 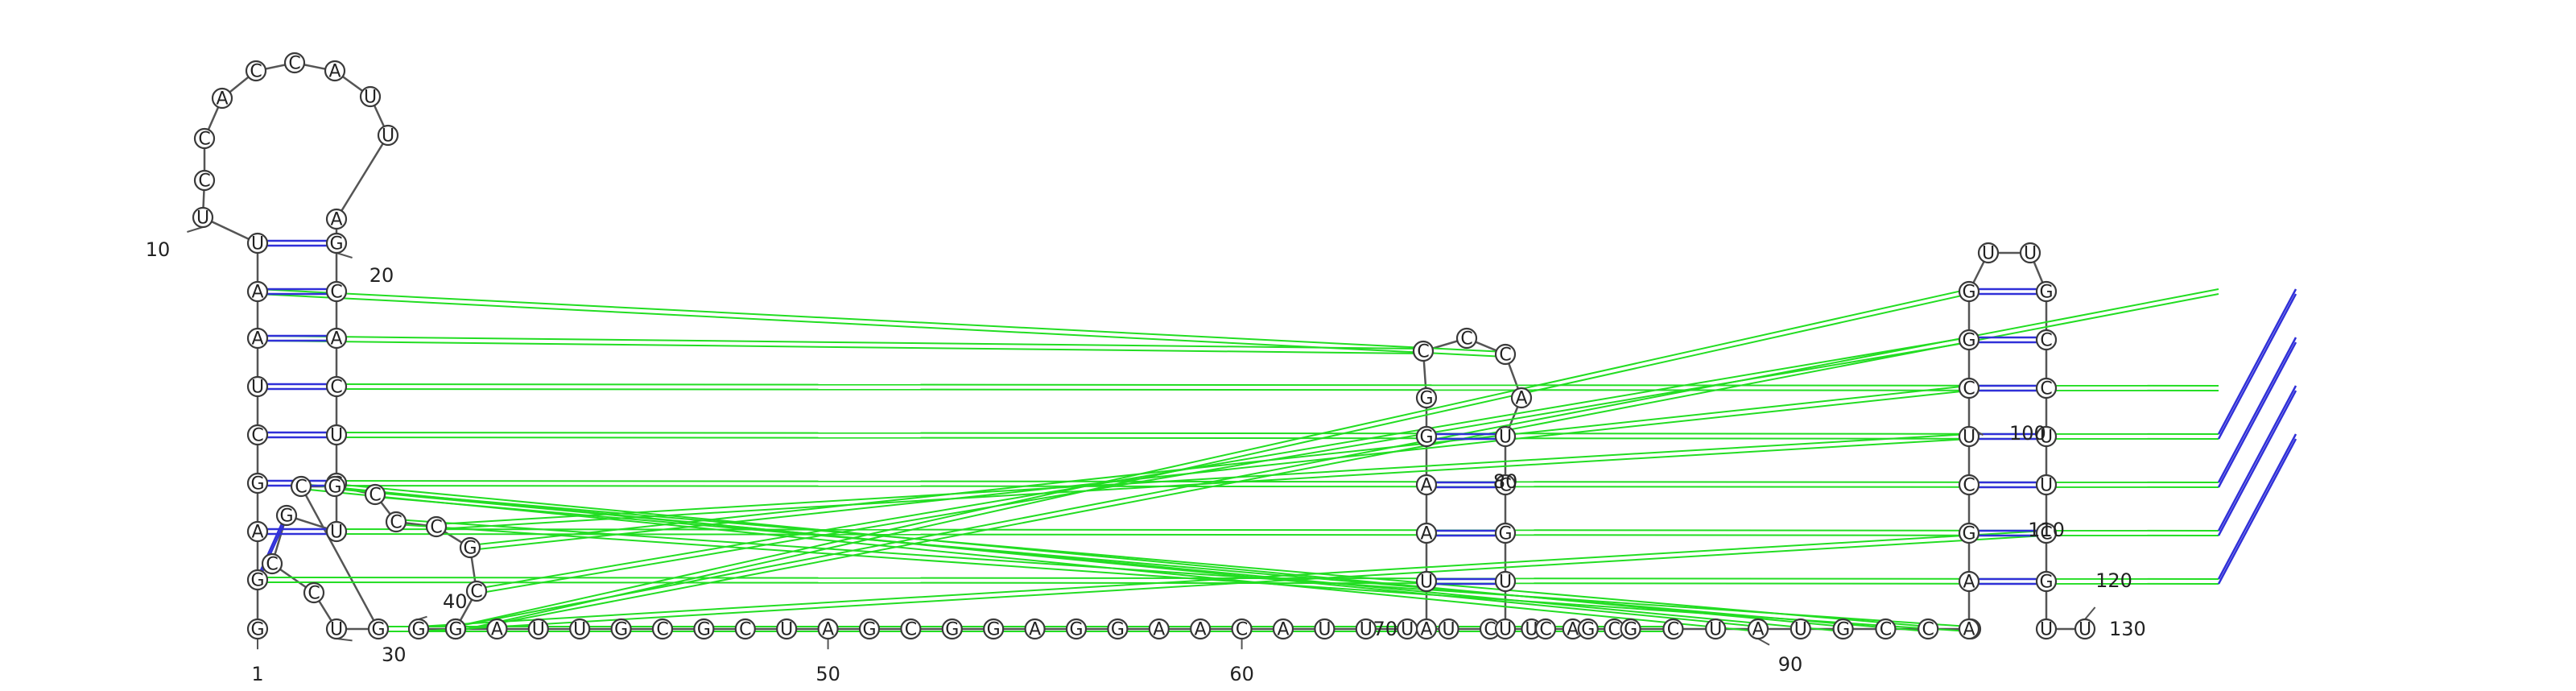 I want to click on position-label: 80, so click(x=1505, y=482).